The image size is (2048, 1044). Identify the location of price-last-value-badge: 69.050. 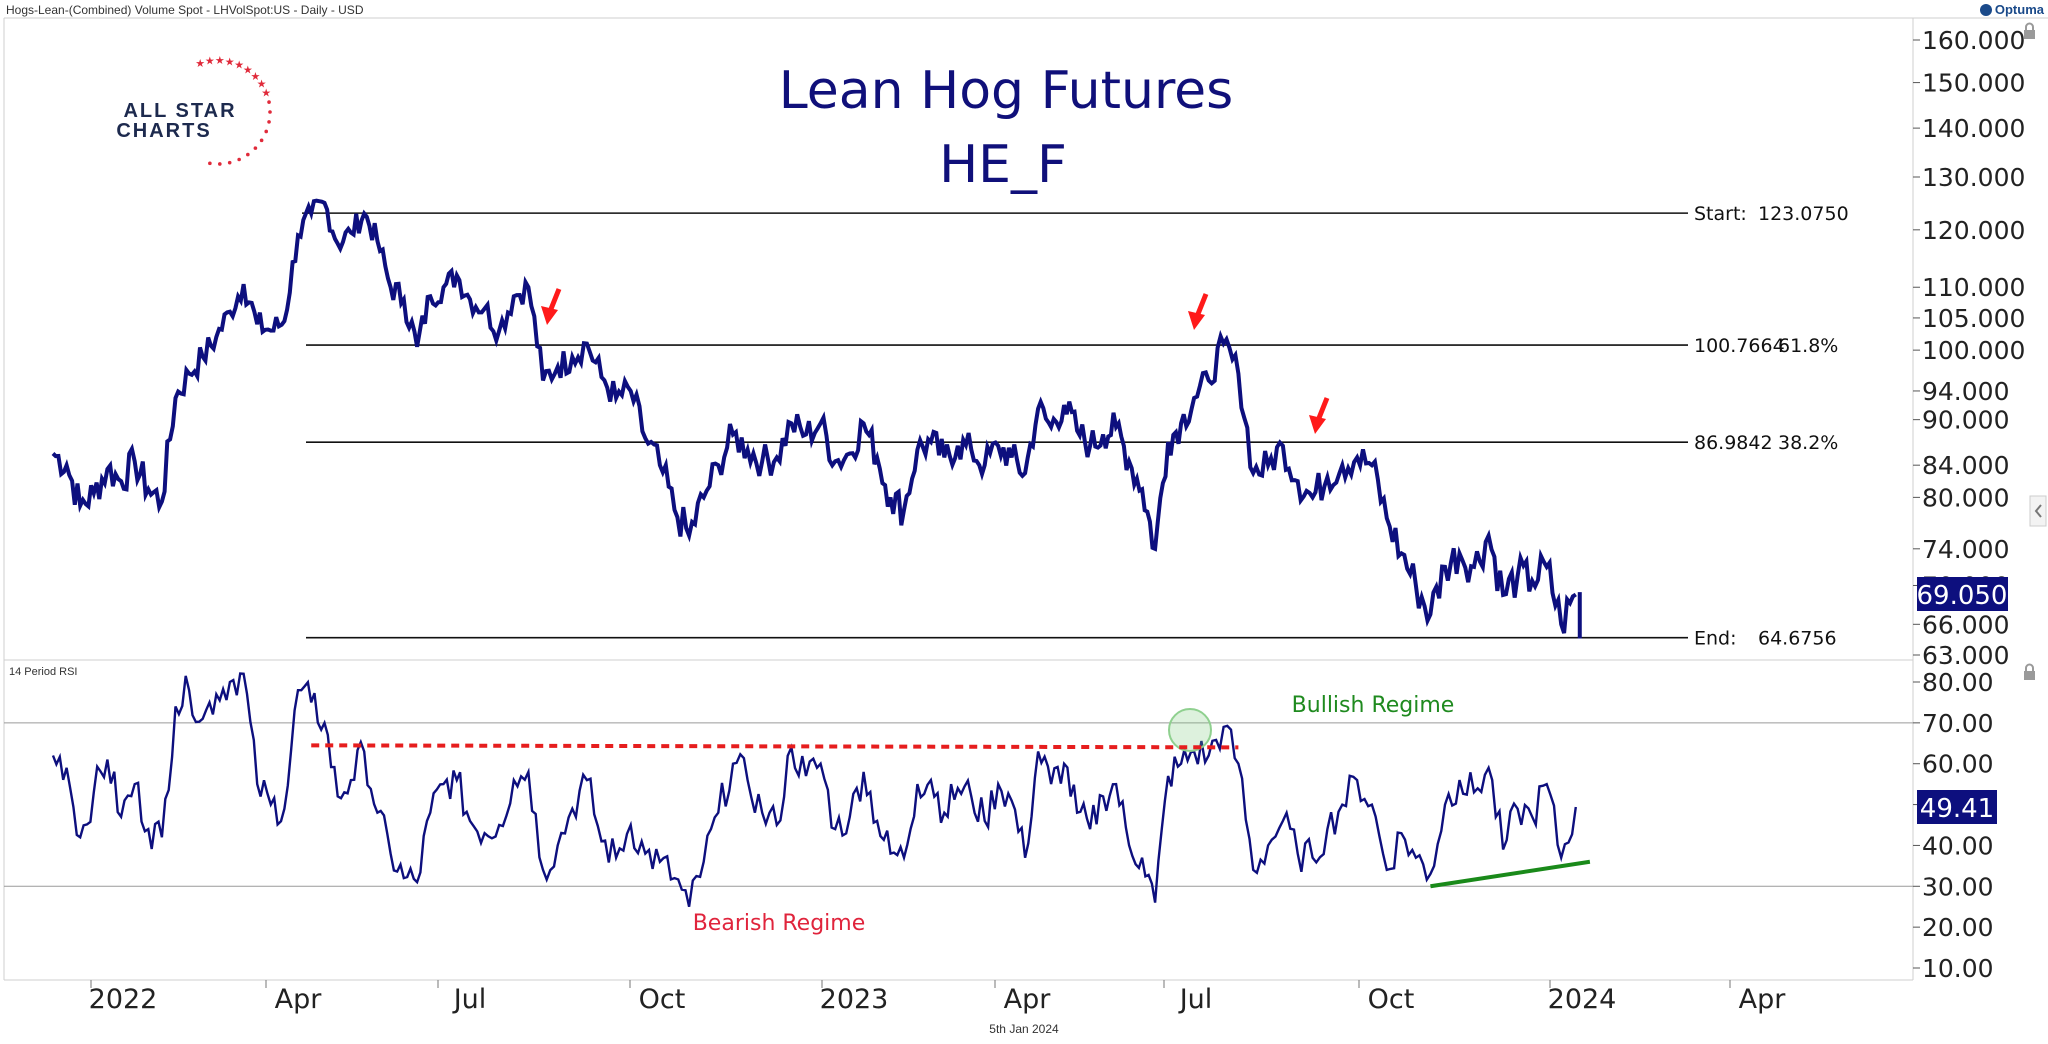
(1962, 594).